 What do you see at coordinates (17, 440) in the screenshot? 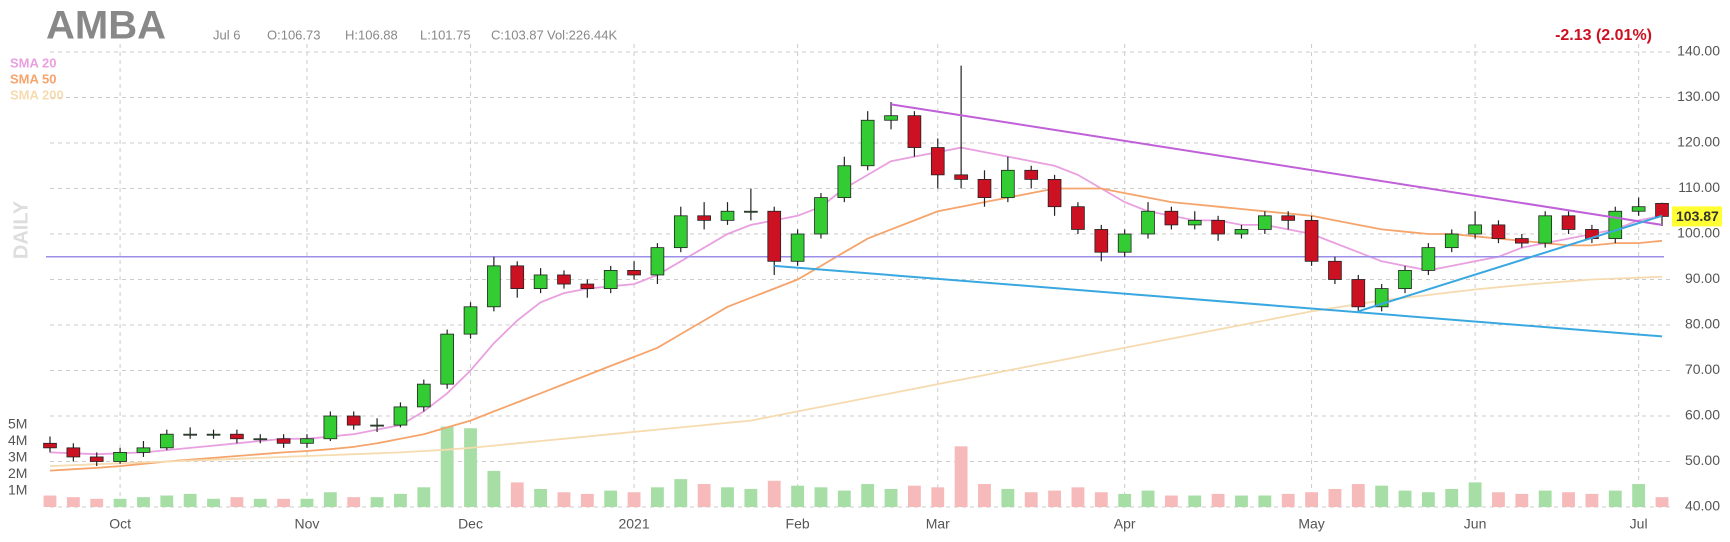
I see `volume-tick-label: 4M` at bounding box center [17, 440].